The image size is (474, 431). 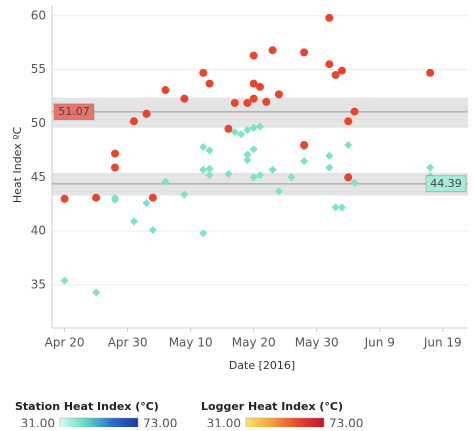 What do you see at coordinates (38, 69) in the screenshot?
I see `y-tick-label: 55` at bounding box center [38, 69].